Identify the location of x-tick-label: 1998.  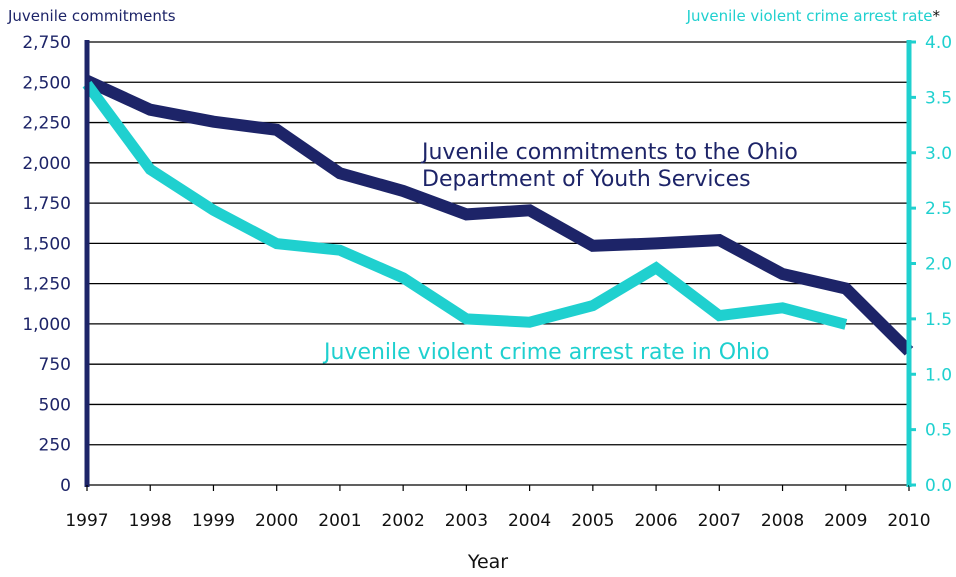
(150, 521).